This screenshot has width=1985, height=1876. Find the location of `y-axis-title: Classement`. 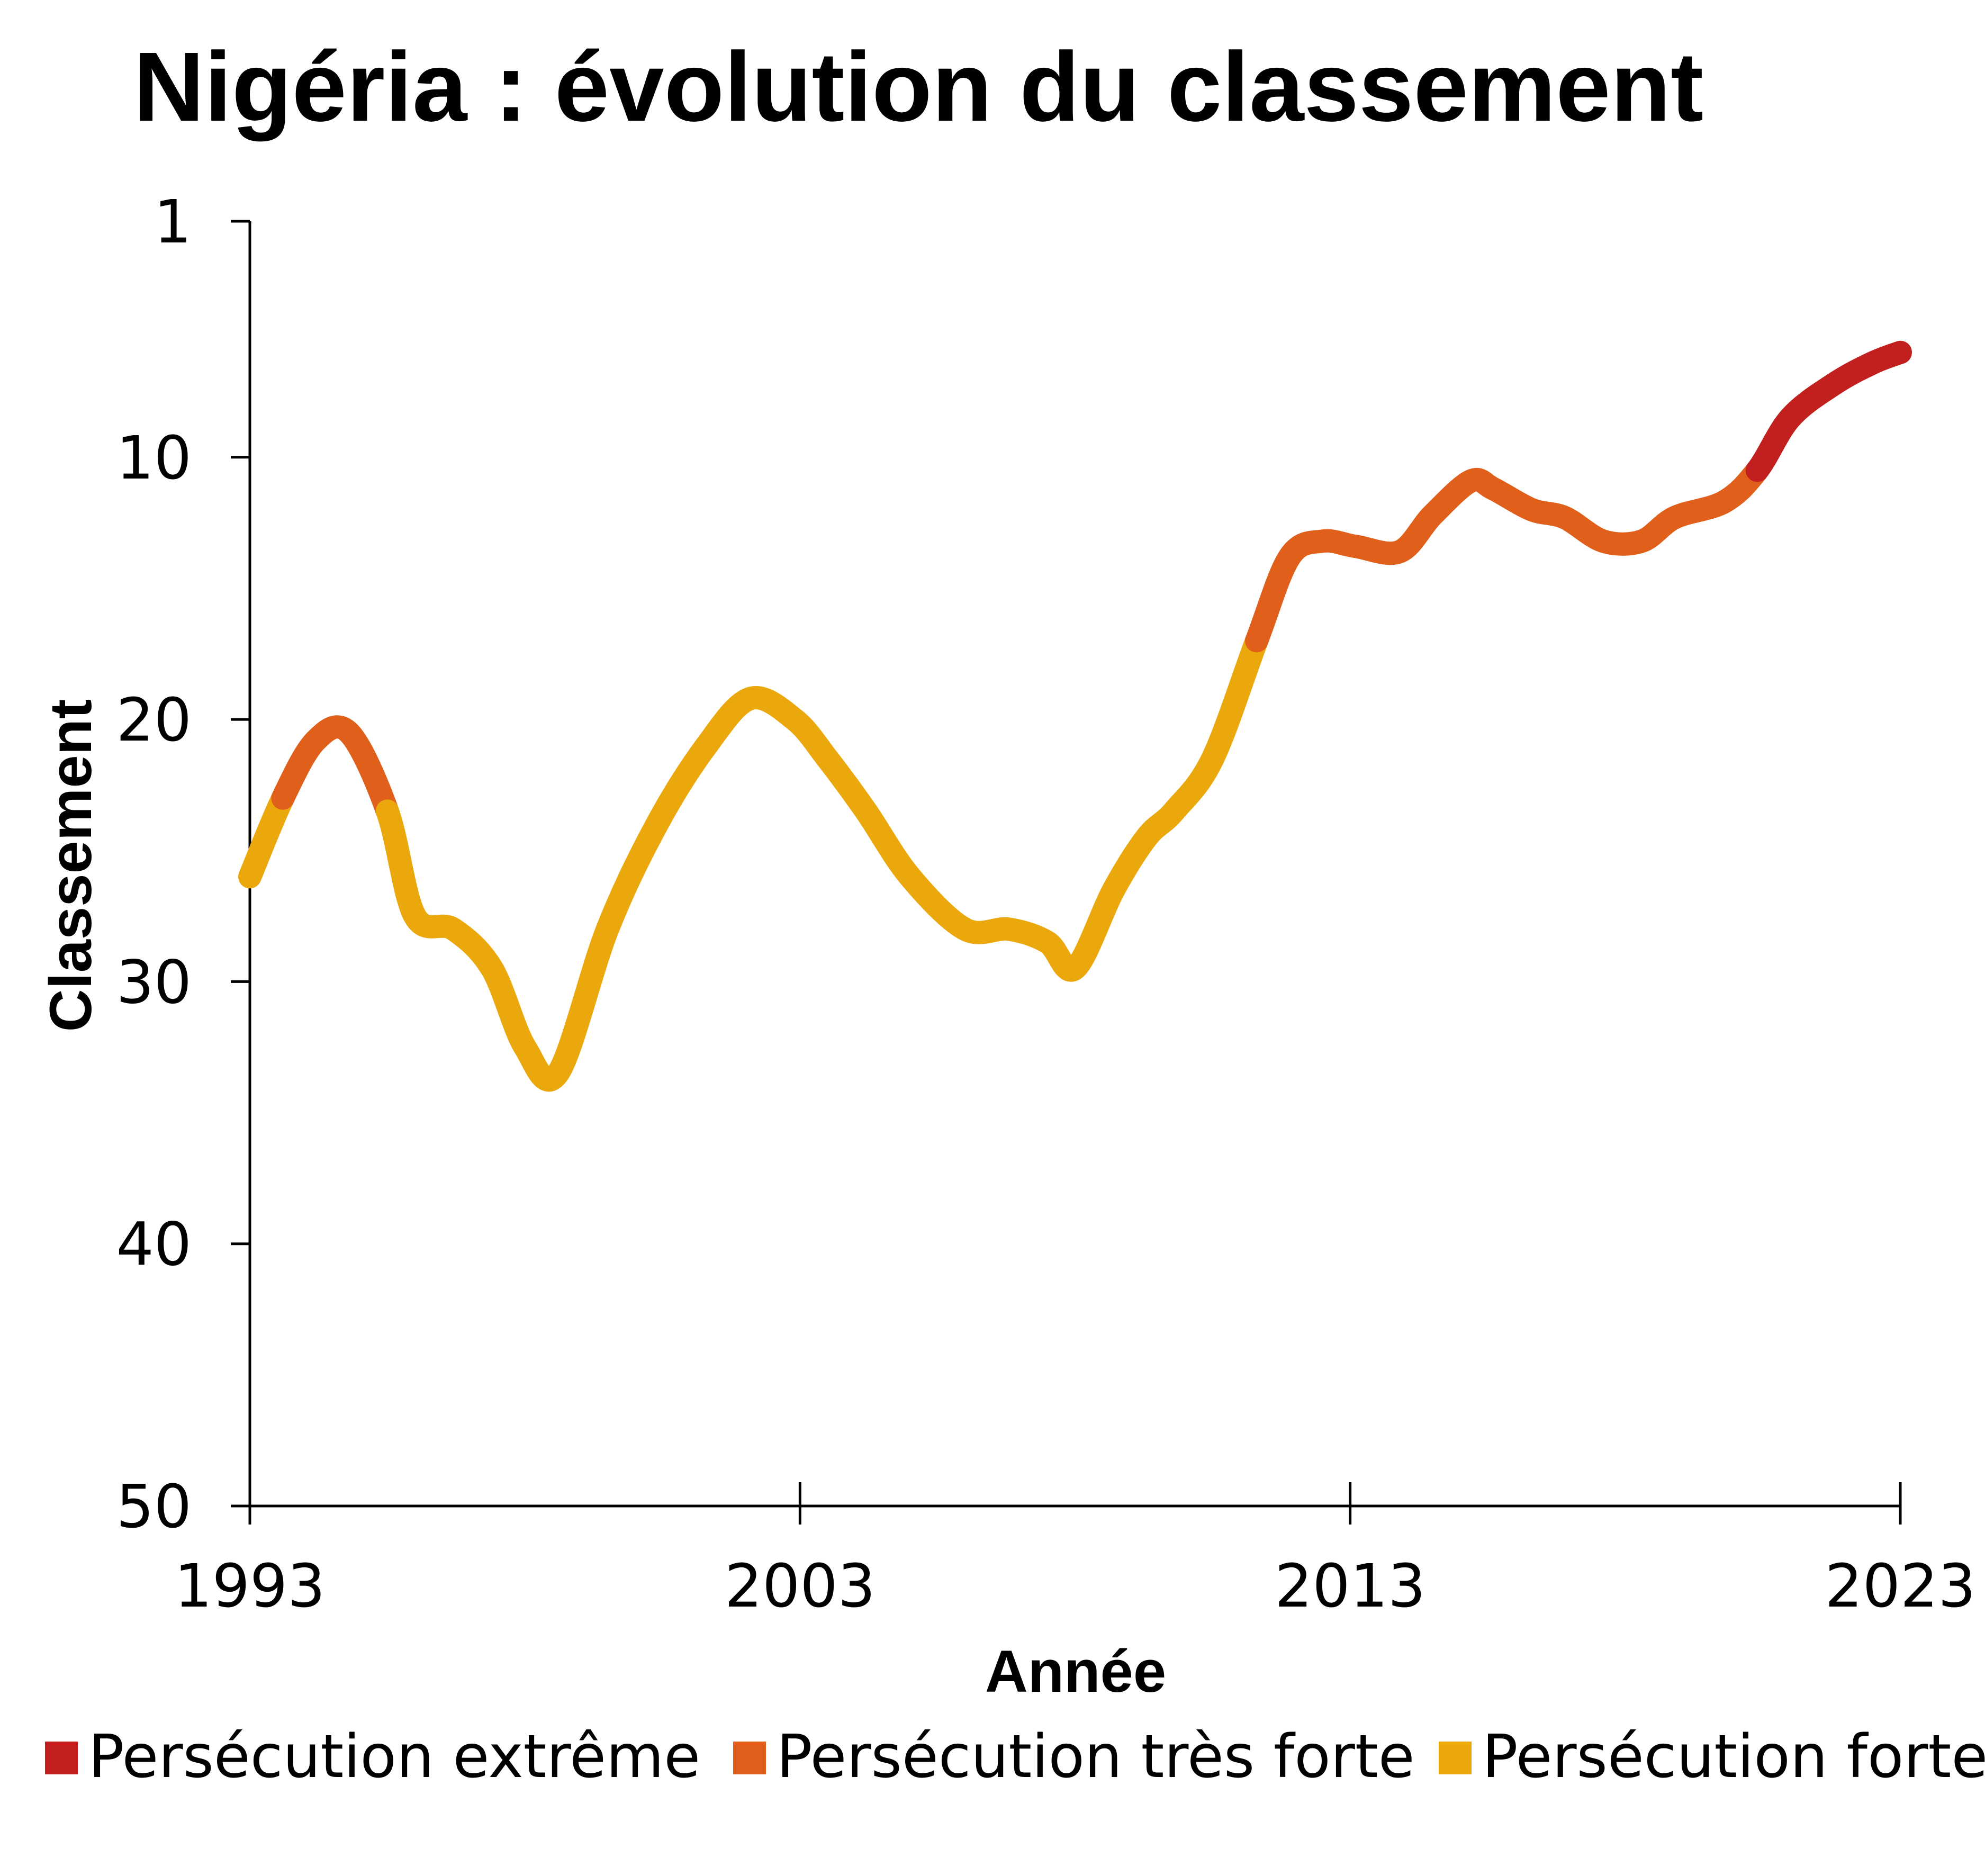

y-axis-title: Classement is located at coordinates (71, 865).